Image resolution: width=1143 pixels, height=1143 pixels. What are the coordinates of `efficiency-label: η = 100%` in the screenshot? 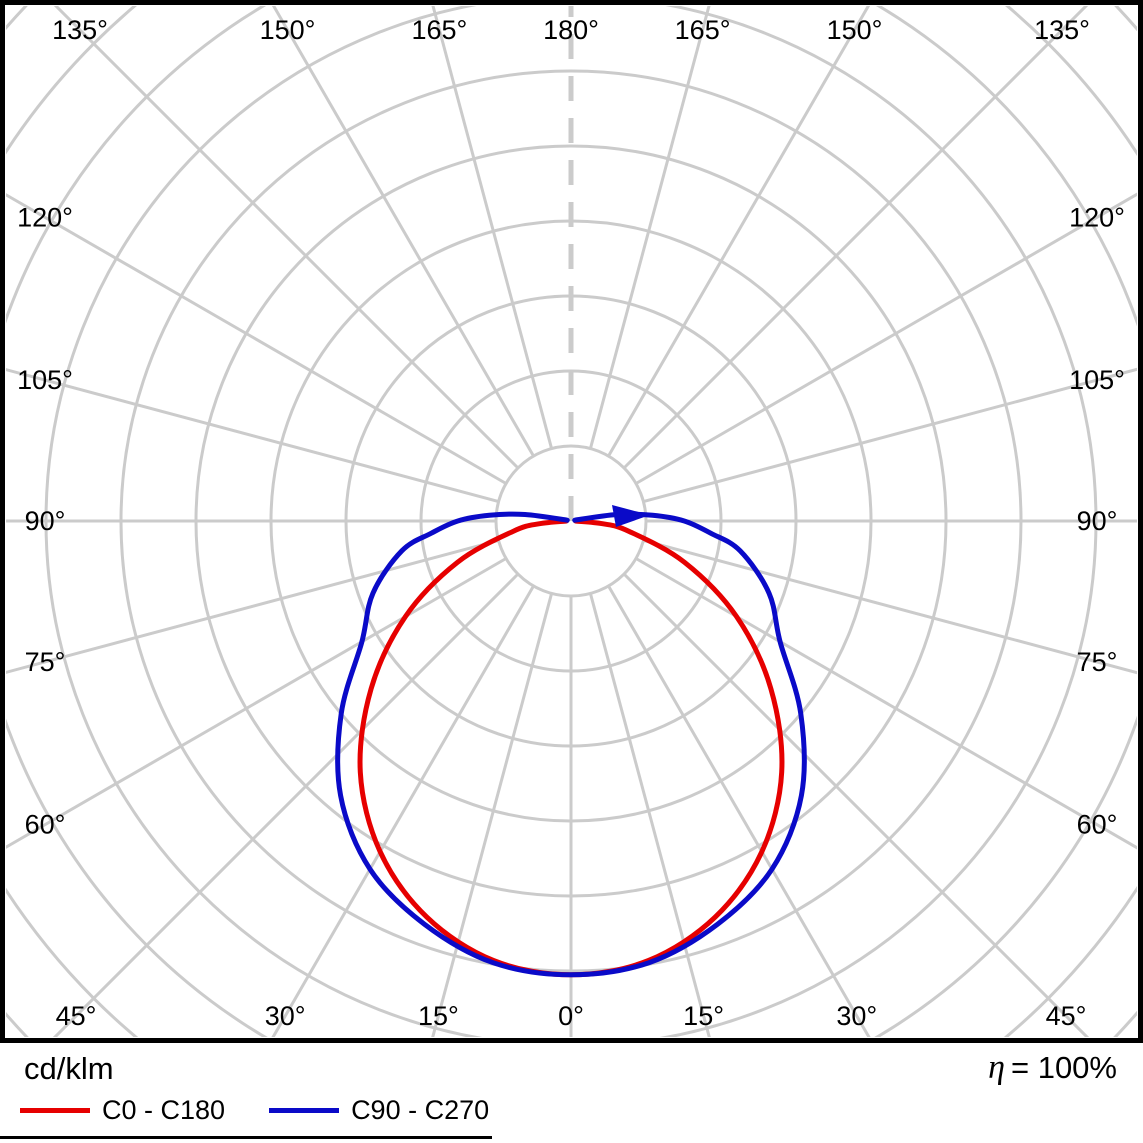 It's located at (1052, 1068).